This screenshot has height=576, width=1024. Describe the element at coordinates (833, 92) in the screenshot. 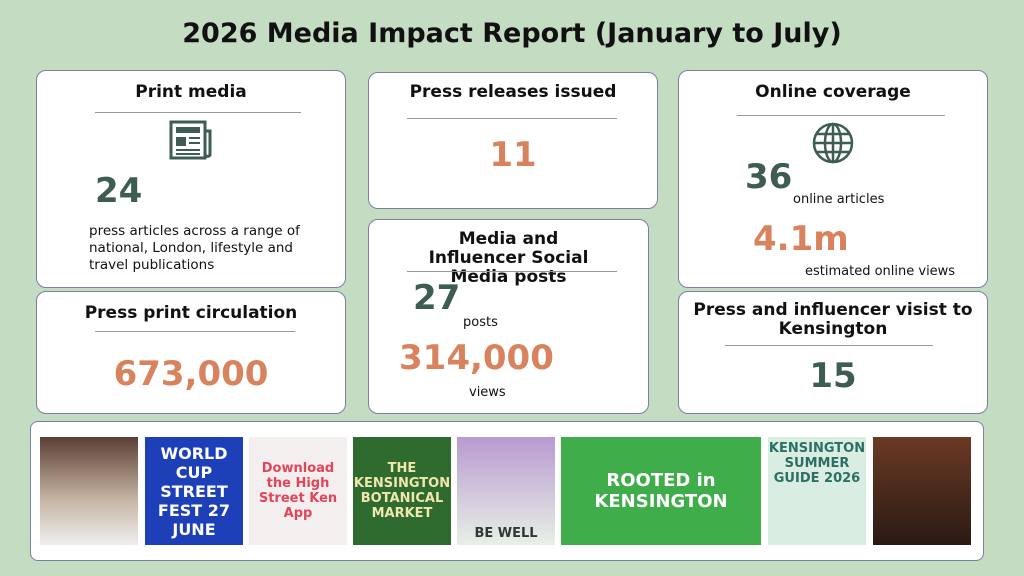

I see `heading: Online coverage` at that location.